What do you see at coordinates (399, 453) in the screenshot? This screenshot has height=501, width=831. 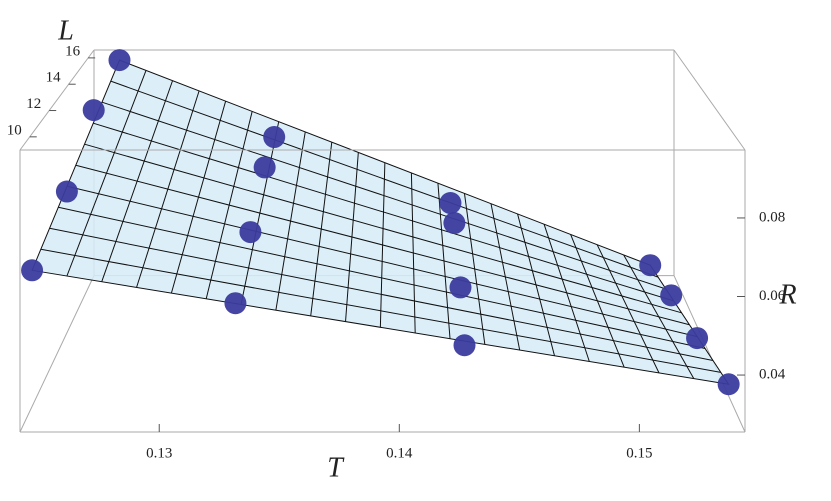 I see `x-tick-label: 0.14` at bounding box center [399, 453].